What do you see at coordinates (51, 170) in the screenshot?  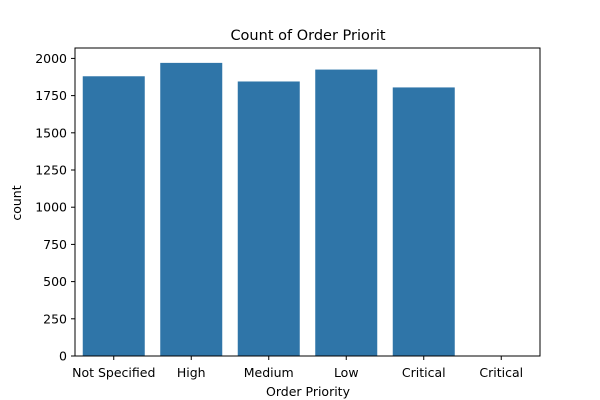 I see `y-tick-label: 1250` at bounding box center [51, 170].